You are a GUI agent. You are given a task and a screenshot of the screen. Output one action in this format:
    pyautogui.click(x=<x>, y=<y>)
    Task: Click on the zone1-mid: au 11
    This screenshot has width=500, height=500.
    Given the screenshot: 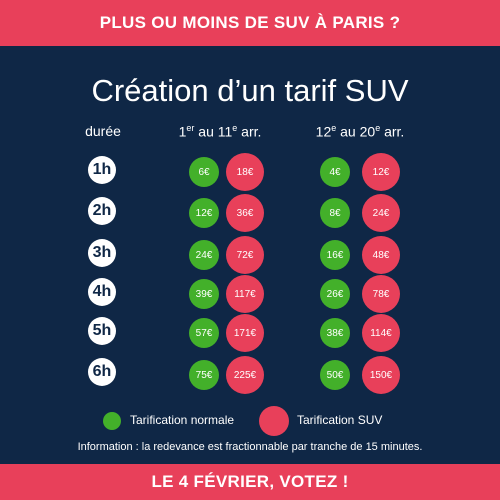 What is the action you would take?
    pyautogui.click(x=213, y=131)
    